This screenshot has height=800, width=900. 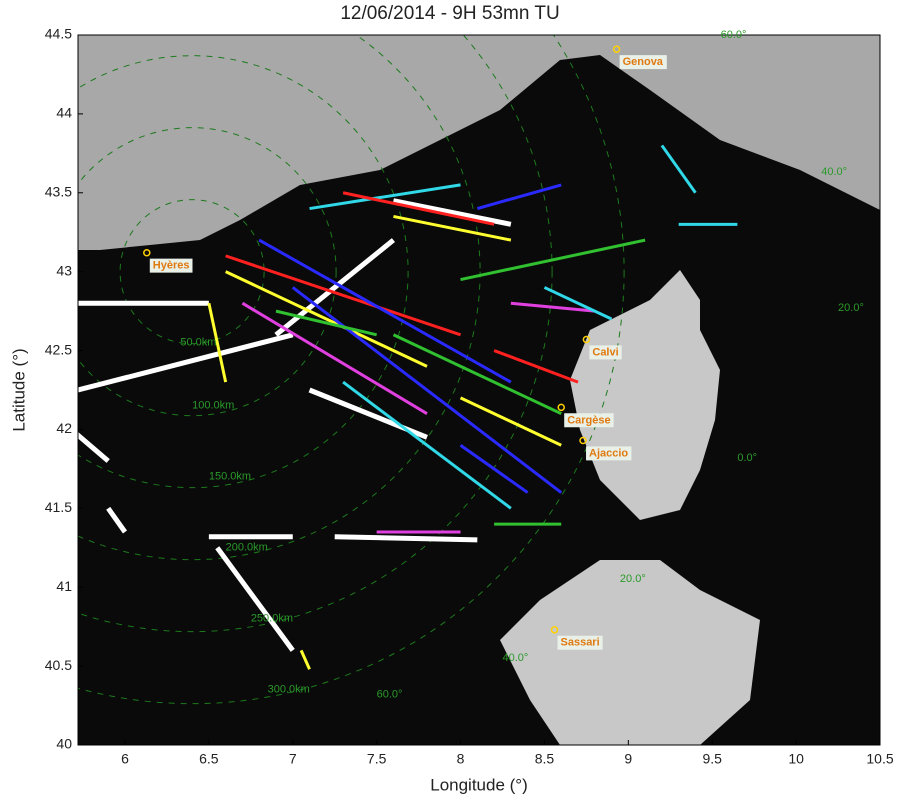 I want to click on y-tick-label: 42.5, so click(x=58, y=349).